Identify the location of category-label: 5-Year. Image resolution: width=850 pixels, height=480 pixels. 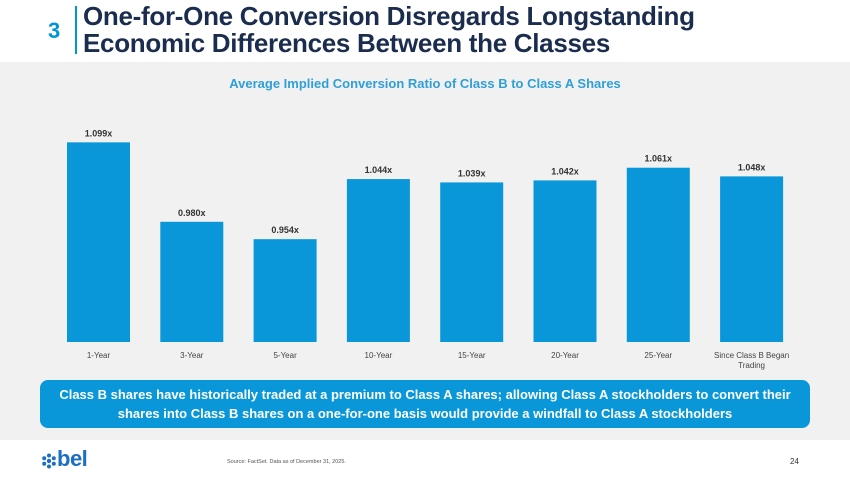
(285, 355).